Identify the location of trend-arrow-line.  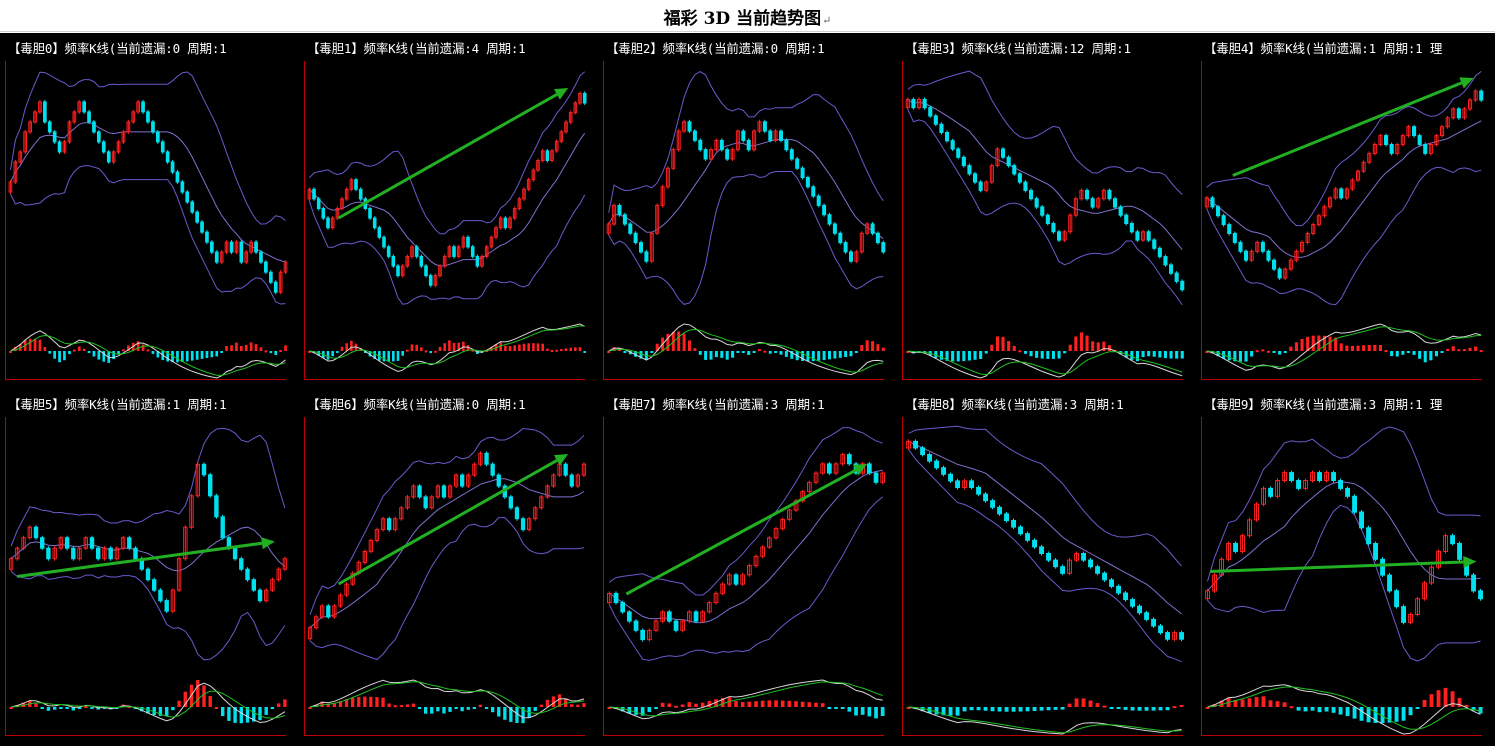
(447, 522).